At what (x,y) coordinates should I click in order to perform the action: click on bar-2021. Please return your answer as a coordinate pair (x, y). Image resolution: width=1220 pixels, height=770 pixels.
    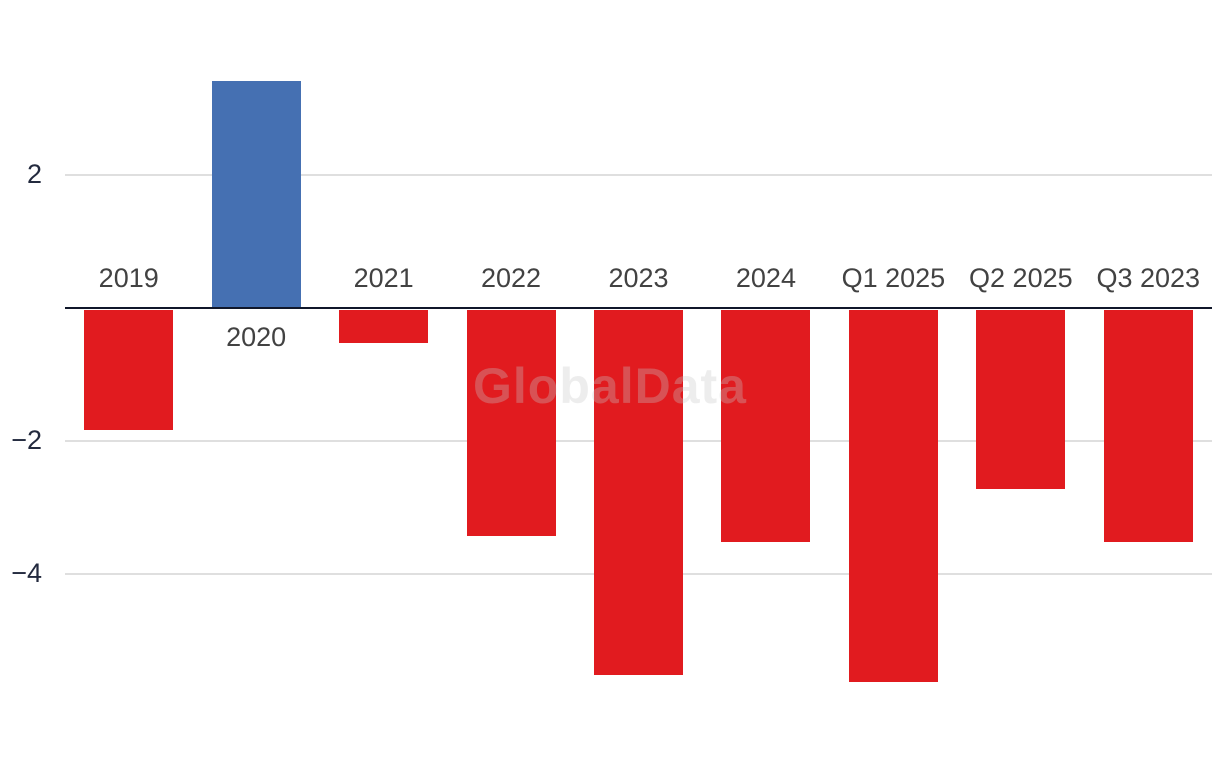
    Looking at the image, I should click on (384, 327).